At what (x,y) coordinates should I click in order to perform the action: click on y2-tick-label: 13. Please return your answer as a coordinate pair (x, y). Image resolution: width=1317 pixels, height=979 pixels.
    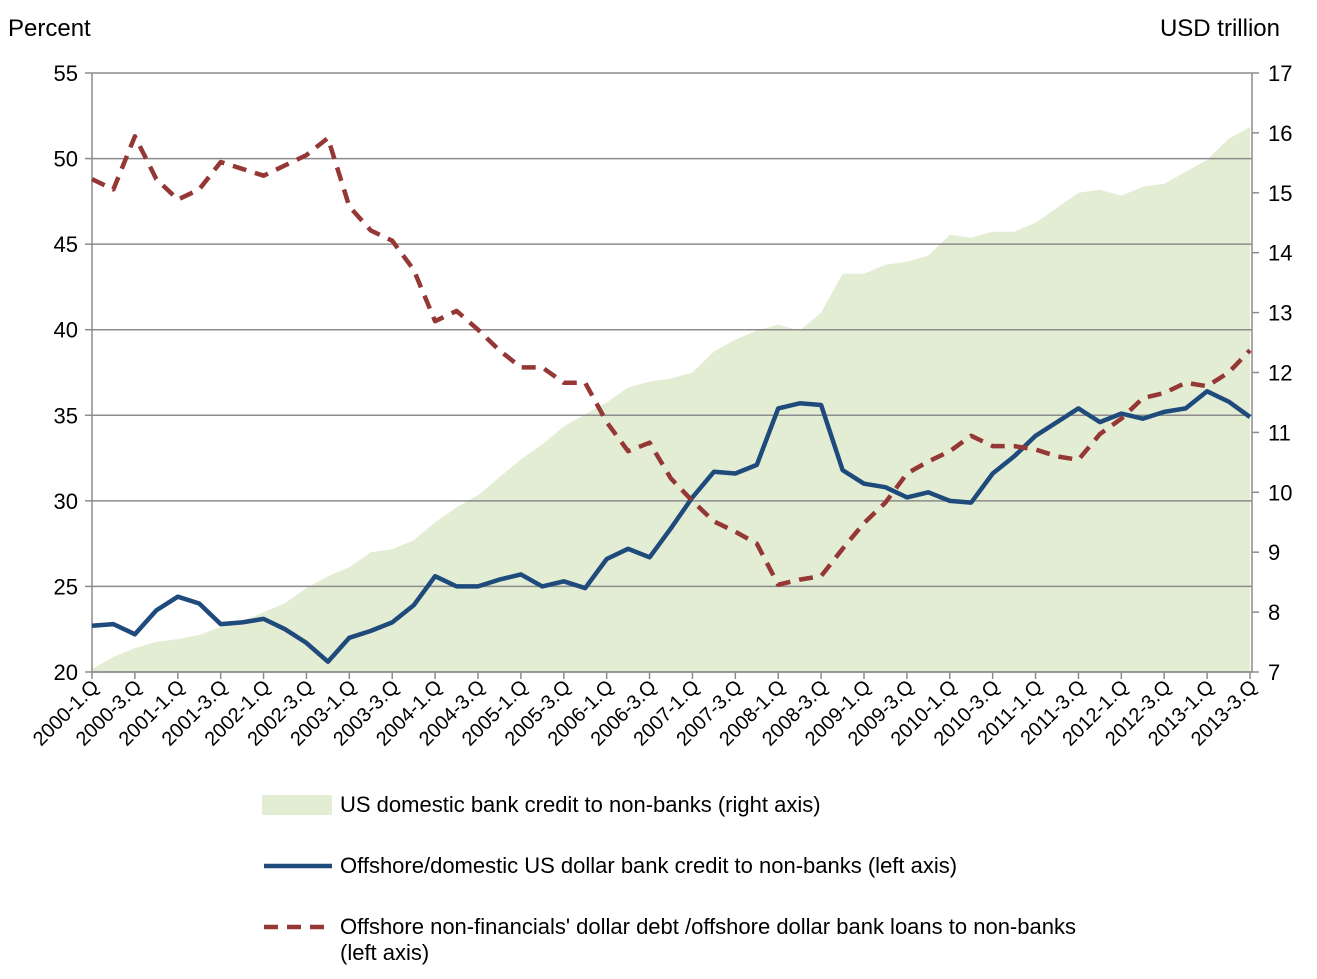
    Looking at the image, I should click on (1280, 313).